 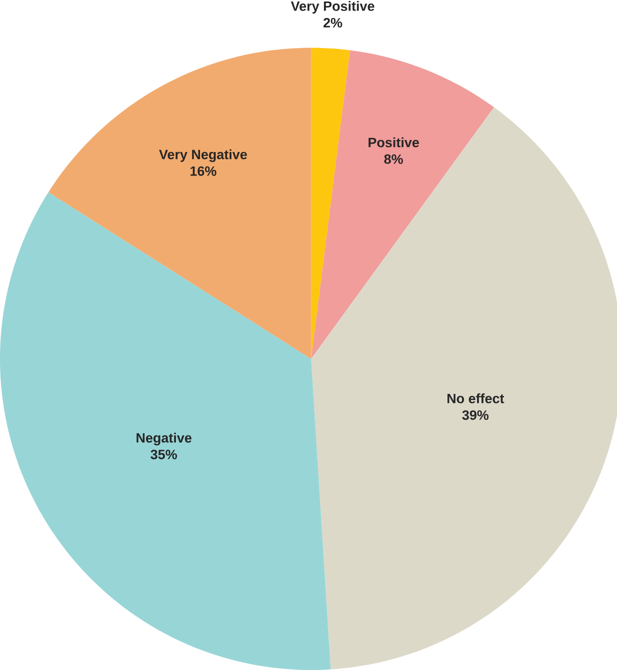 I want to click on data-label: 2%, so click(x=333, y=23).